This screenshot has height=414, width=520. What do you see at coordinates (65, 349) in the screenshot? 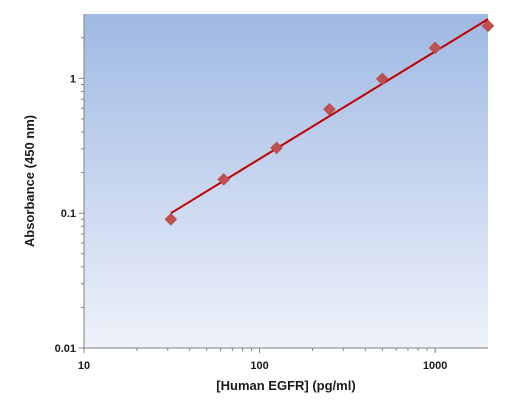
I see `y-tick-label: 0.01` at bounding box center [65, 349].